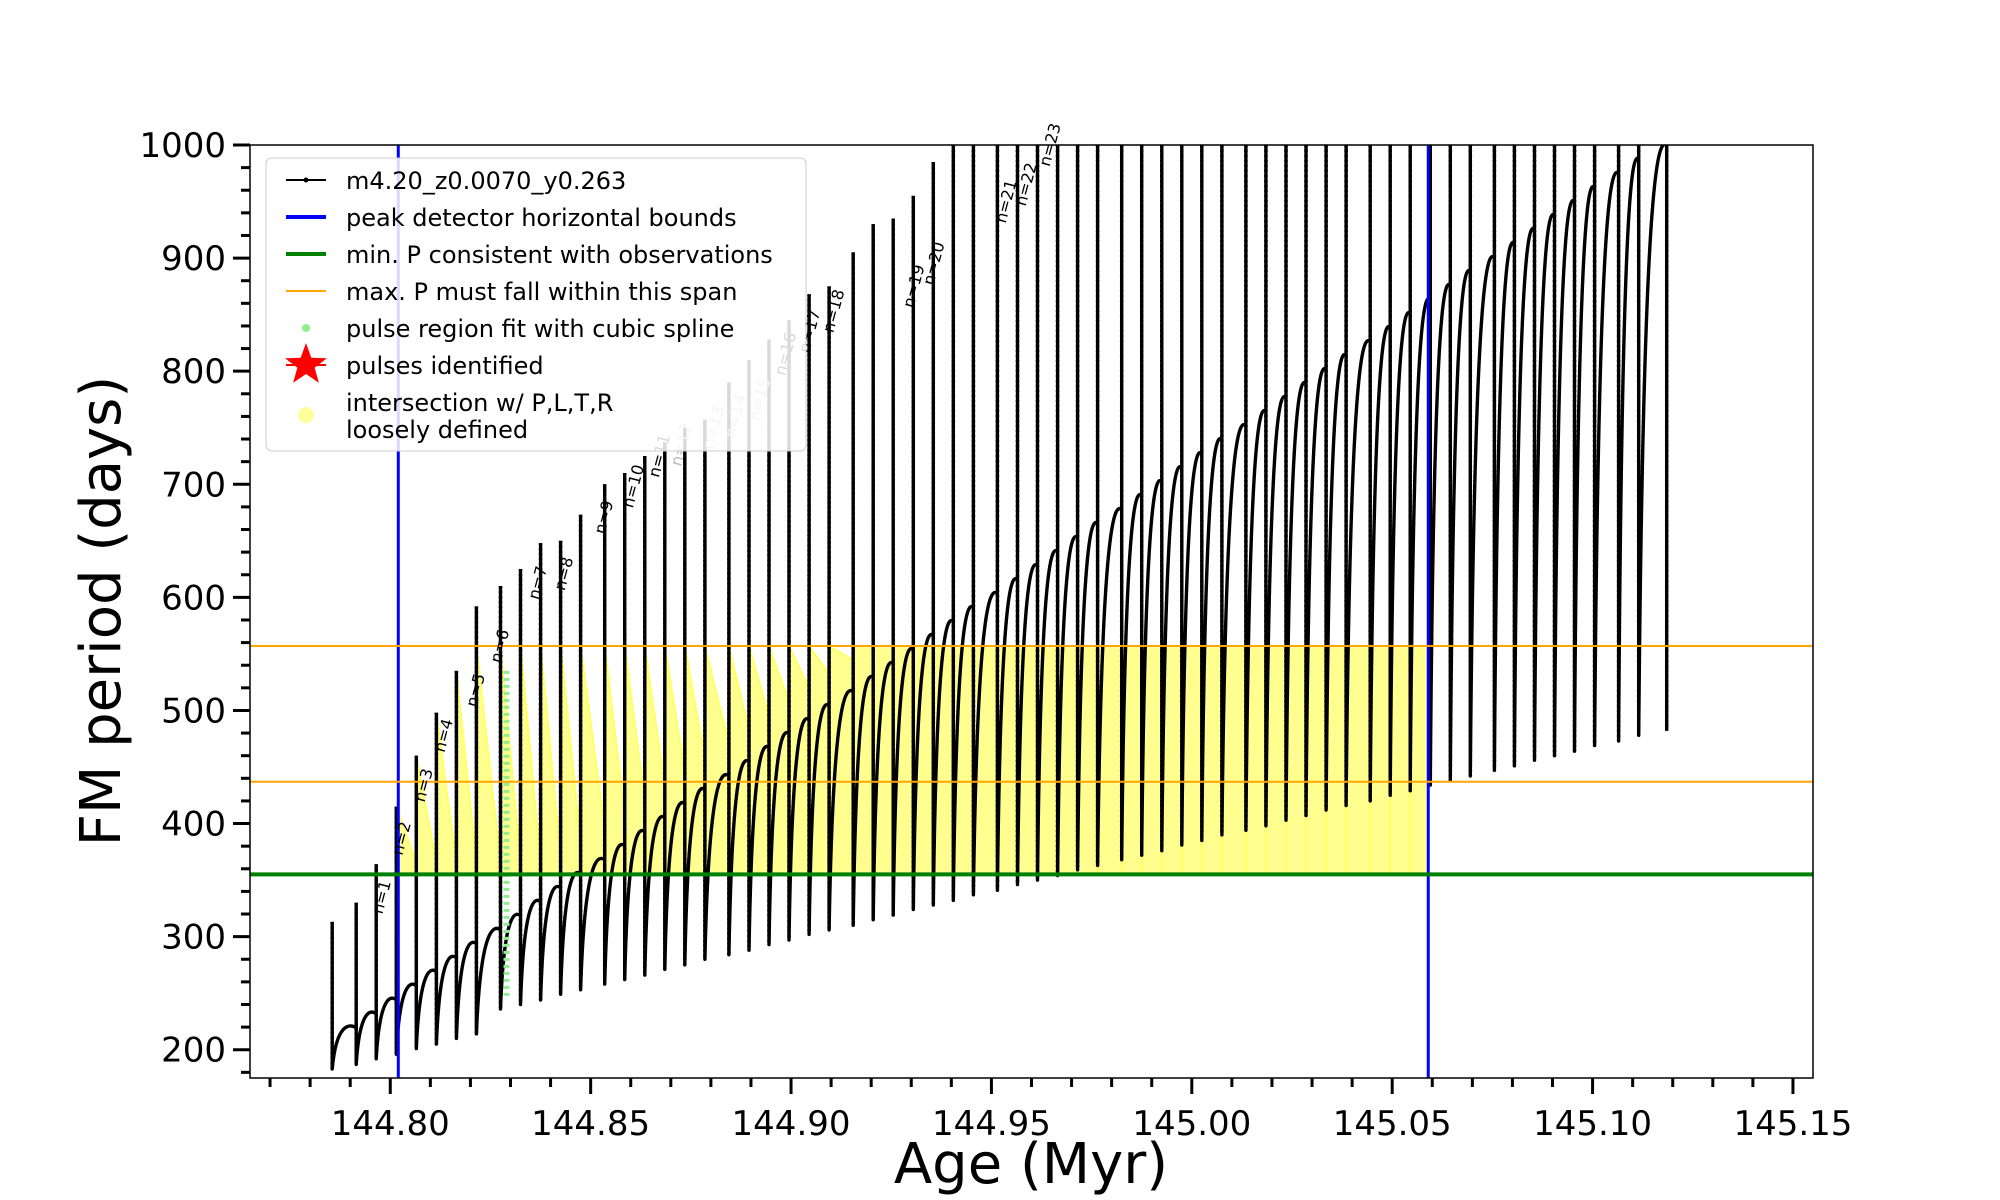  I want to click on pulse-label: n=18, so click(834, 310).